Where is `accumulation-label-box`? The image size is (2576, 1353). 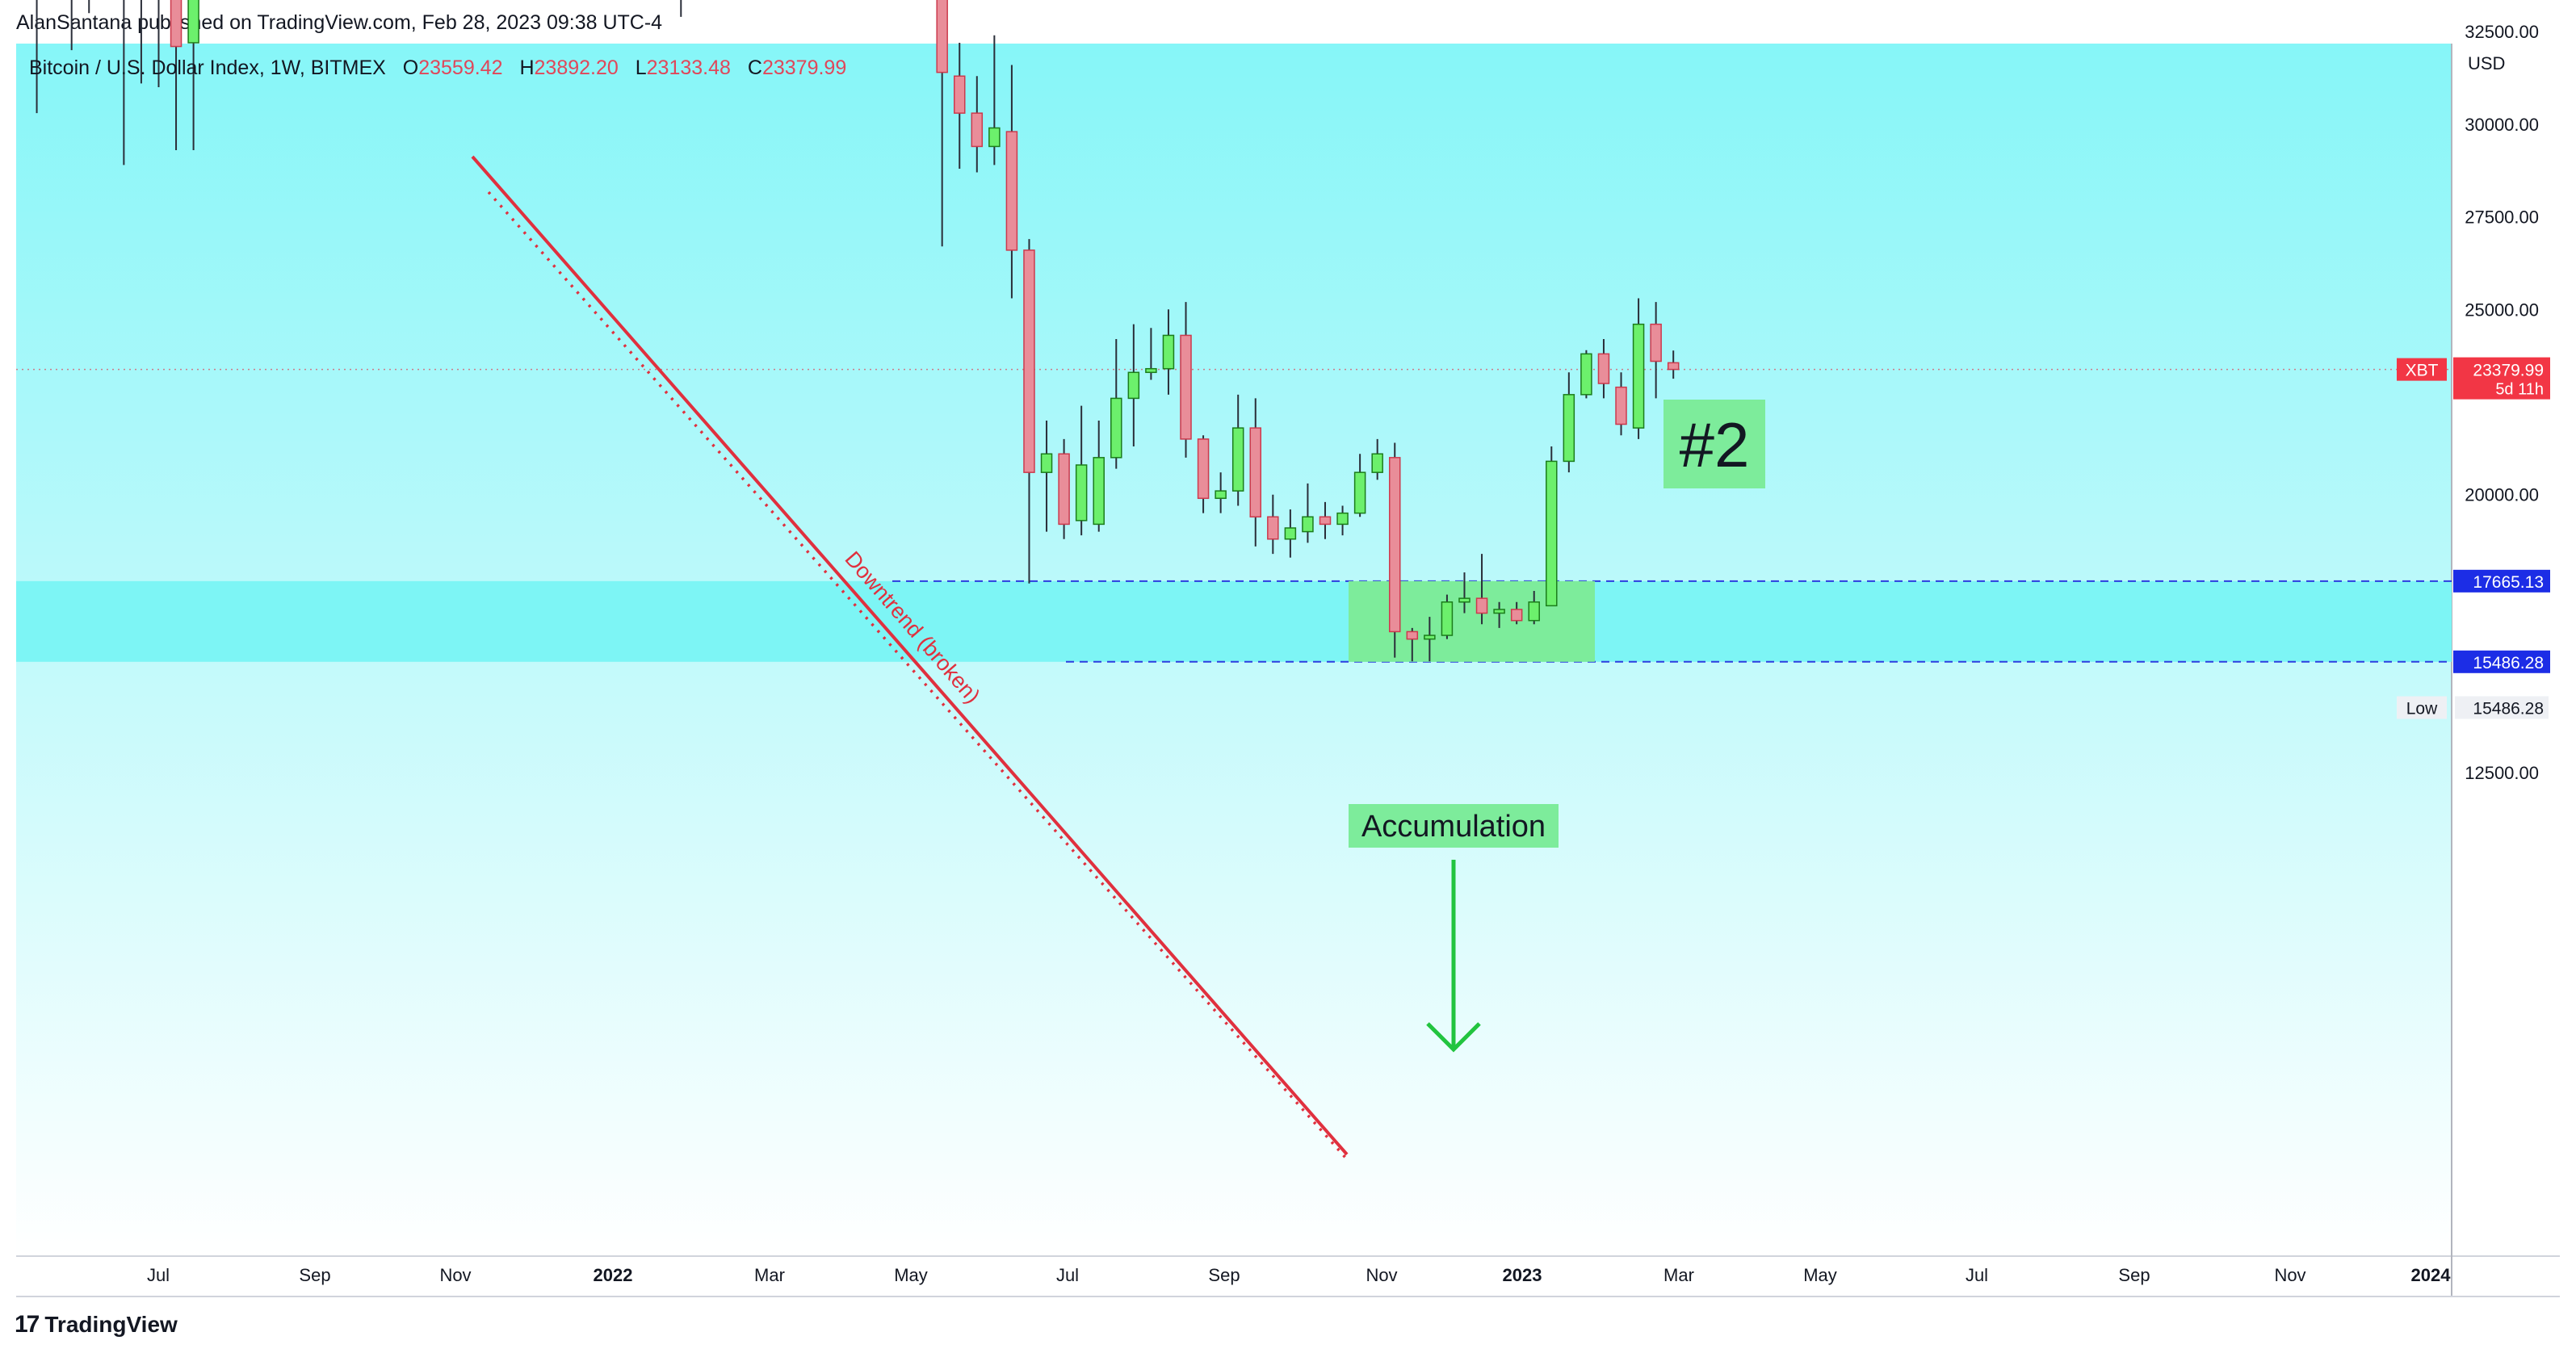
accumulation-label-box is located at coordinates (1454, 826).